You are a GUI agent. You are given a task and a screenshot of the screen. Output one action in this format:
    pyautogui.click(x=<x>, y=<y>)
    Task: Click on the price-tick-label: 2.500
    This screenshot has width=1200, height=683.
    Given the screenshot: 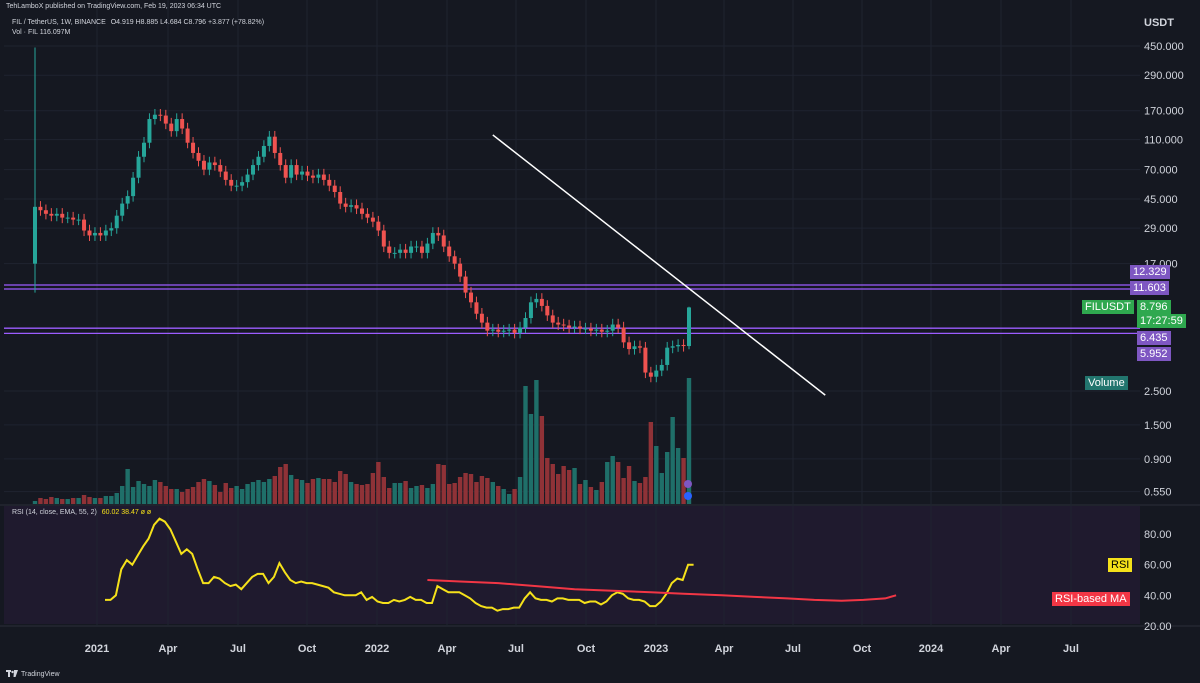 What is the action you would take?
    pyautogui.click(x=1158, y=392)
    